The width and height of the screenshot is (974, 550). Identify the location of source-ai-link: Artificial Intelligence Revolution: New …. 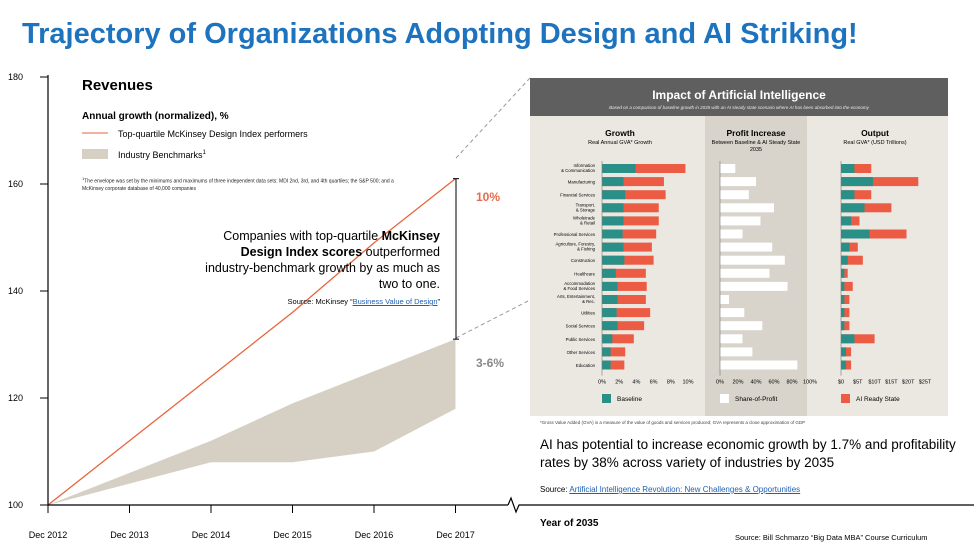
(685, 489).